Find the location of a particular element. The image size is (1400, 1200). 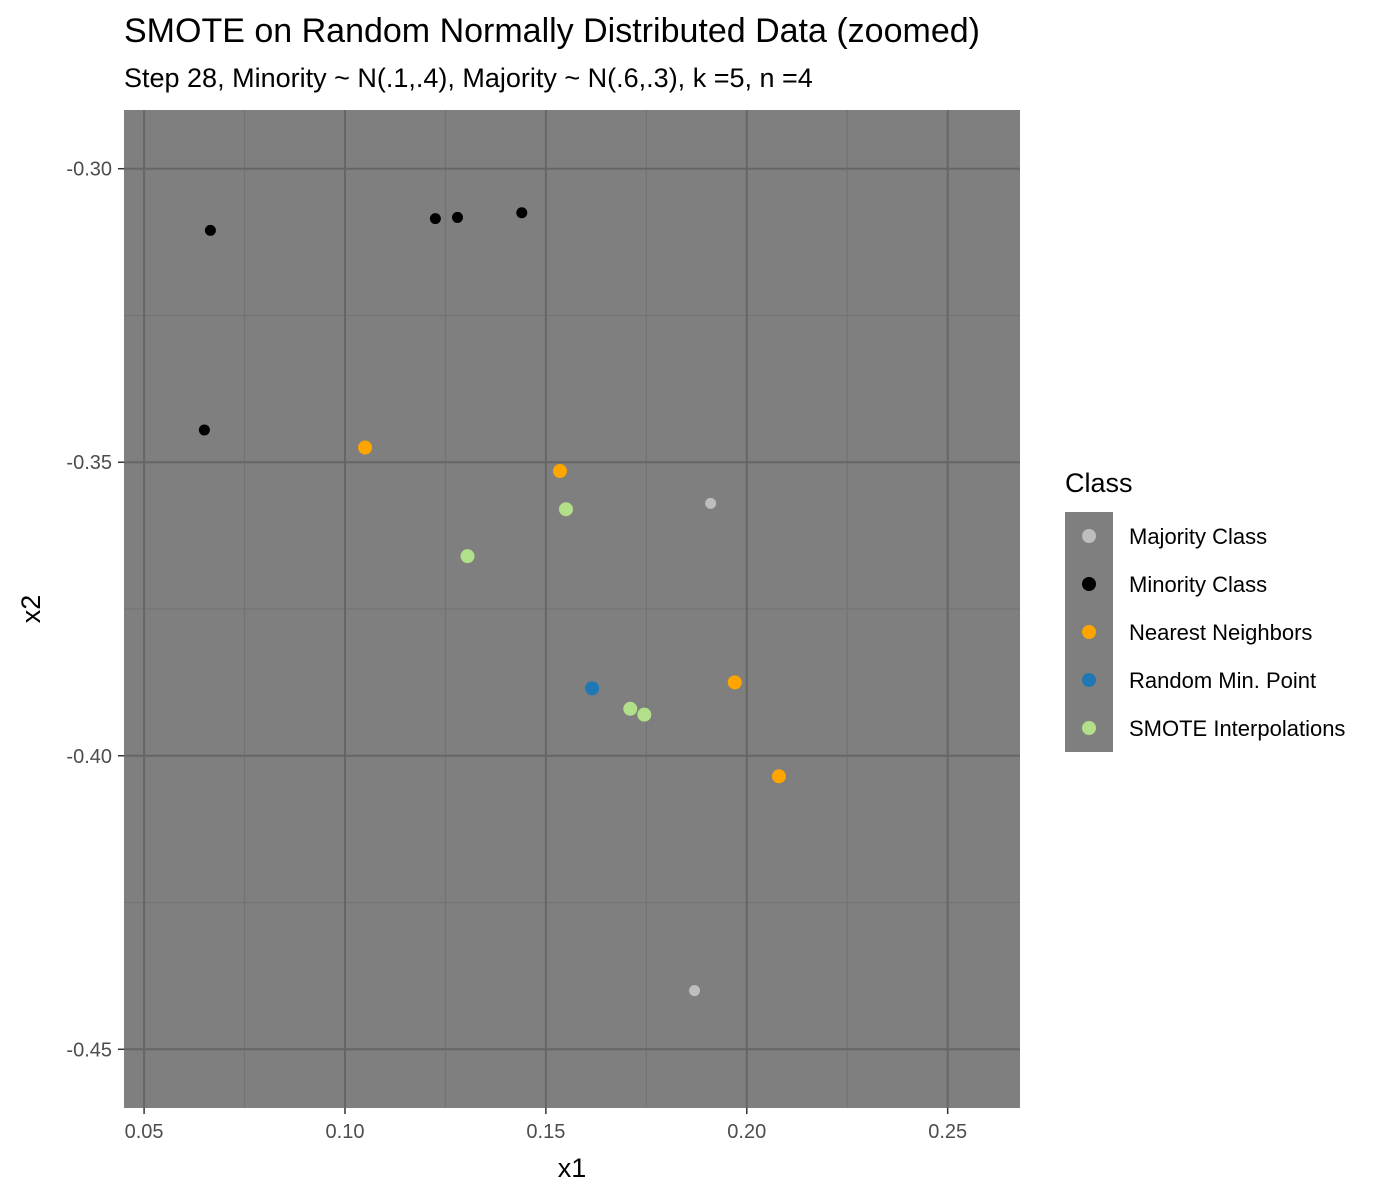

x-tick-label: 0.15 is located at coordinates (545, 1132).